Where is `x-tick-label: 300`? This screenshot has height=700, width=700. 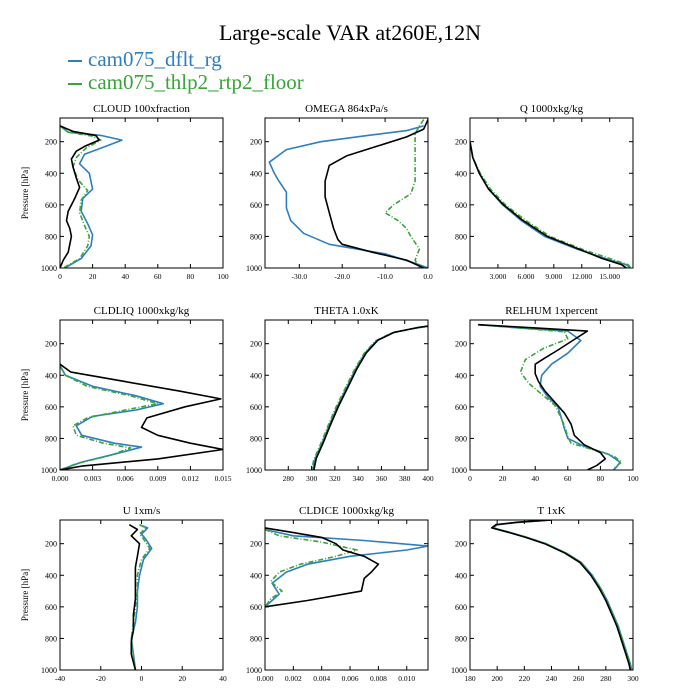 x-tick-label: 300 is located at coordinates (633, 678).